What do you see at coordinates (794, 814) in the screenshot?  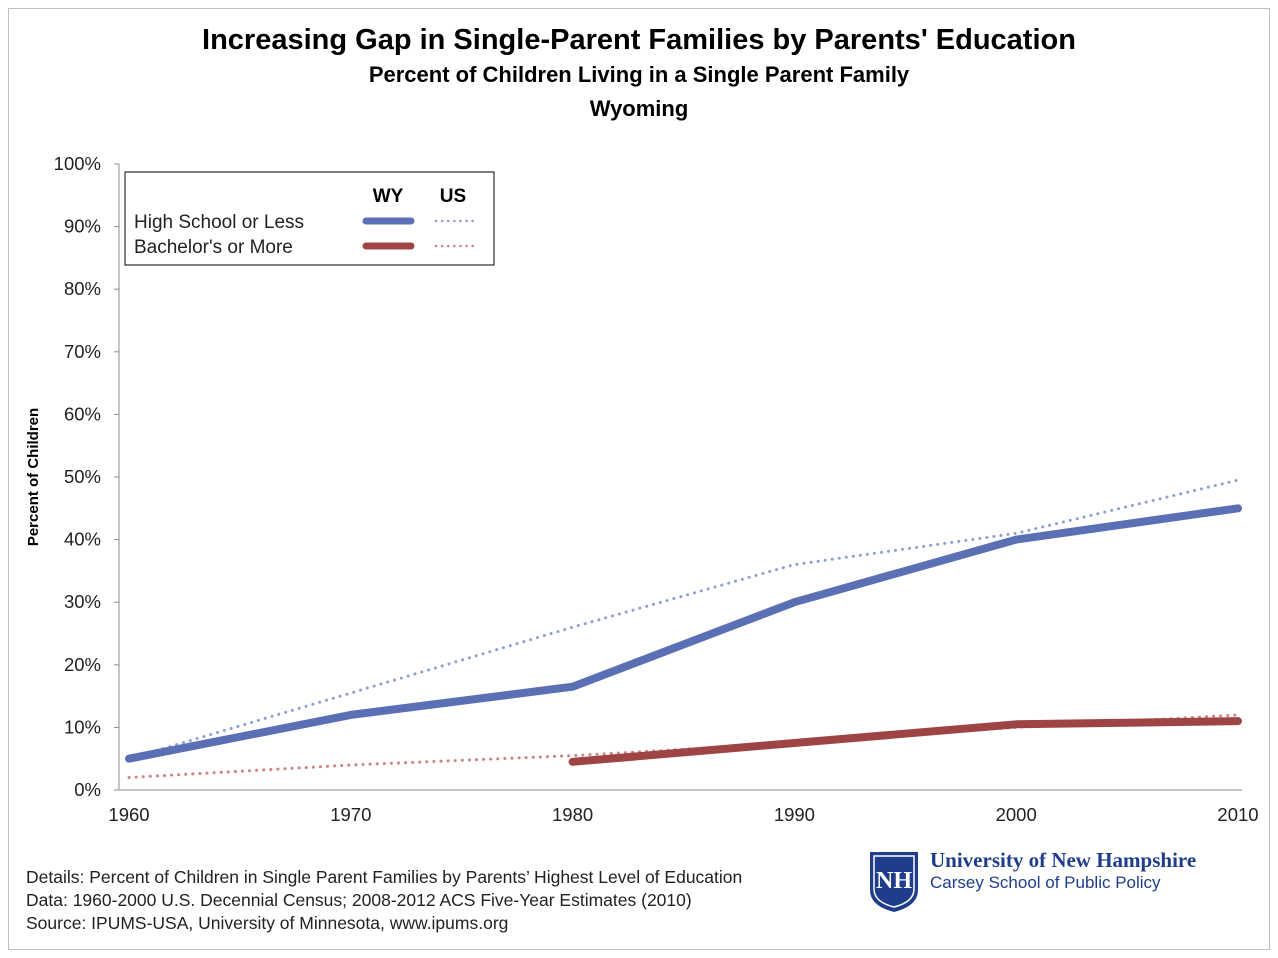 I see `x-tick-label: 1990` at bounding box center [794, 814].